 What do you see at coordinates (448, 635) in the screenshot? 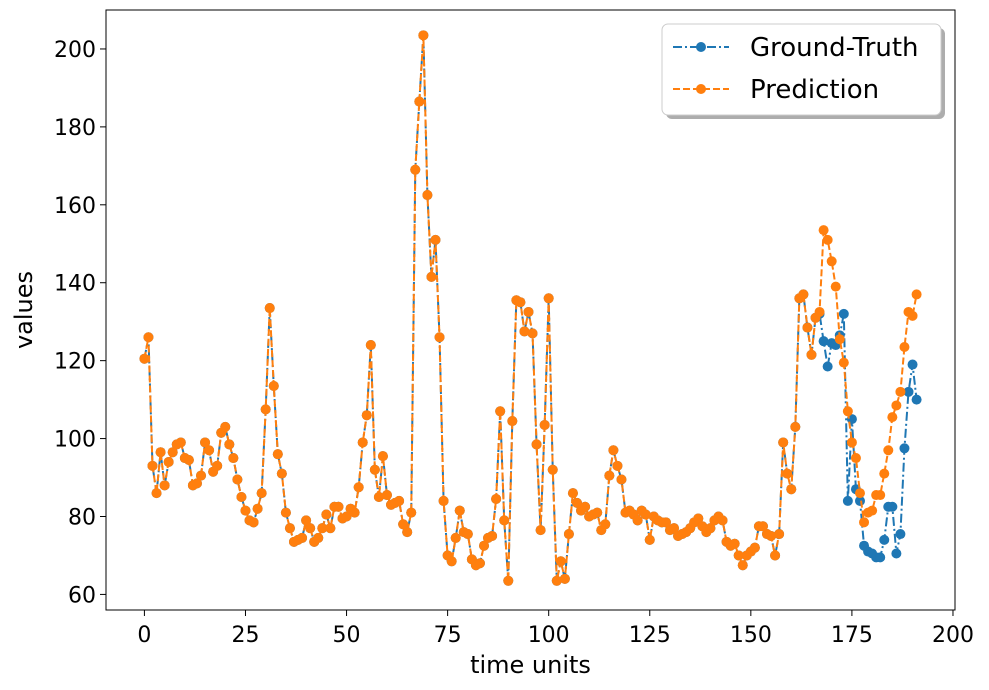
I see `x-tick-label: 75` at bounding box center [448, 635].